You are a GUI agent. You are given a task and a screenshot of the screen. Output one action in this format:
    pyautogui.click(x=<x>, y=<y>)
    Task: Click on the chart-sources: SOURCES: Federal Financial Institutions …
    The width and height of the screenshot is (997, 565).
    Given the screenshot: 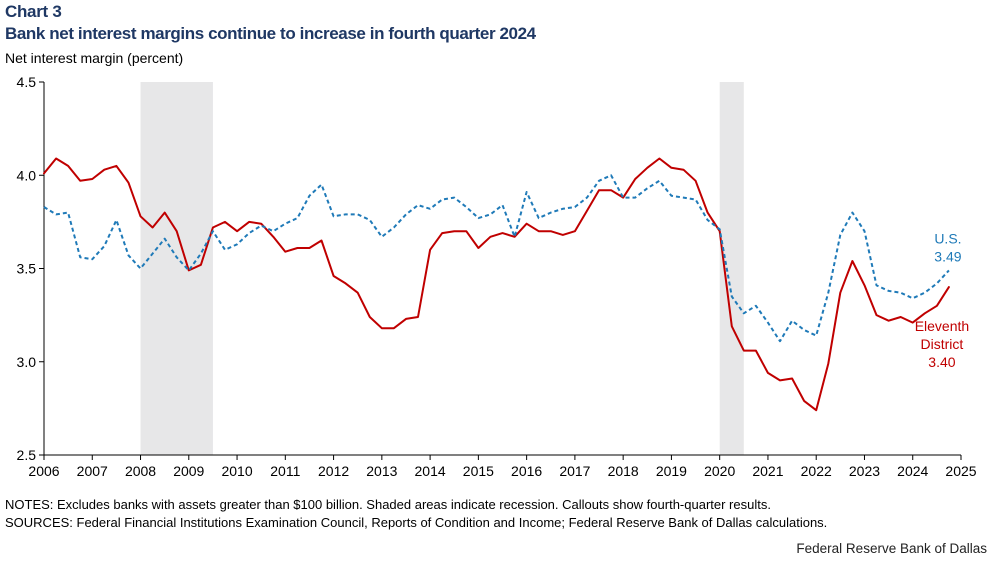 What is the action you would take?
    pyautogui.click(x=416, y=522)
    